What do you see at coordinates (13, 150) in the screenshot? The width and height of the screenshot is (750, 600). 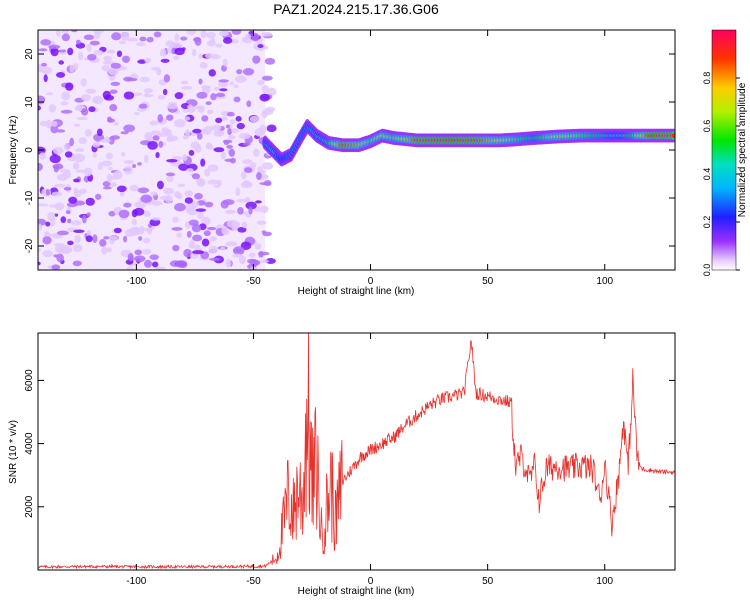 I see `spectrogram-y-label: Frequency (Hz)` at bounding box center [13, 150].